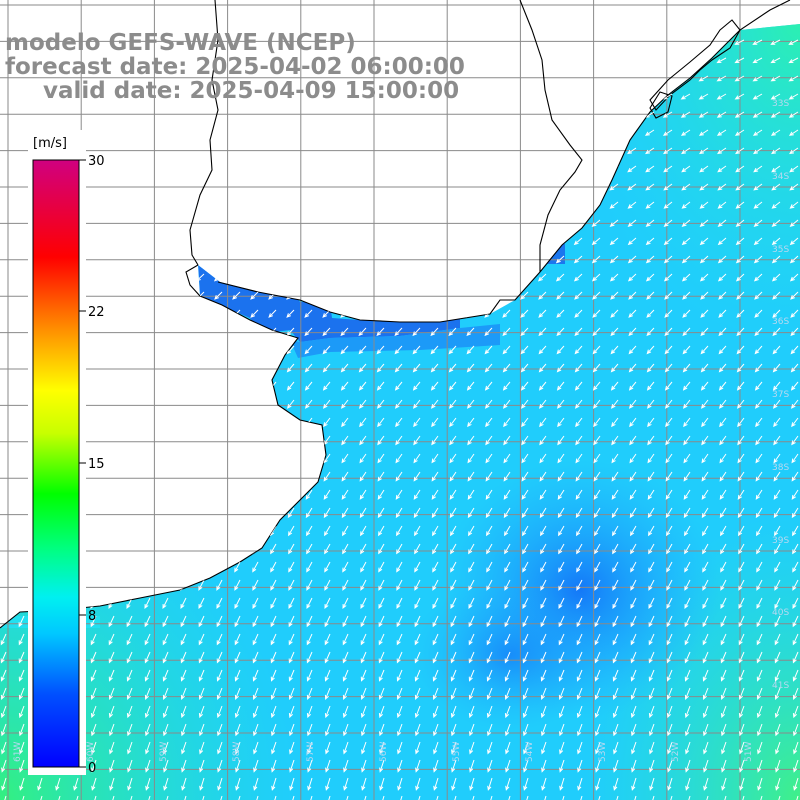  I want to click on latitude-label: 41S, so click(780, 686).